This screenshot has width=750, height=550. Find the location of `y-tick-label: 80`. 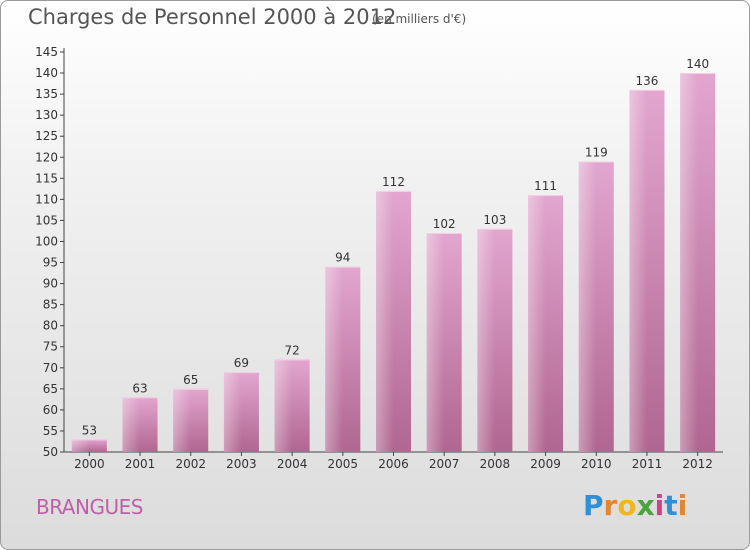

y-tick-label: 80 is located at coordinates (50, 326).